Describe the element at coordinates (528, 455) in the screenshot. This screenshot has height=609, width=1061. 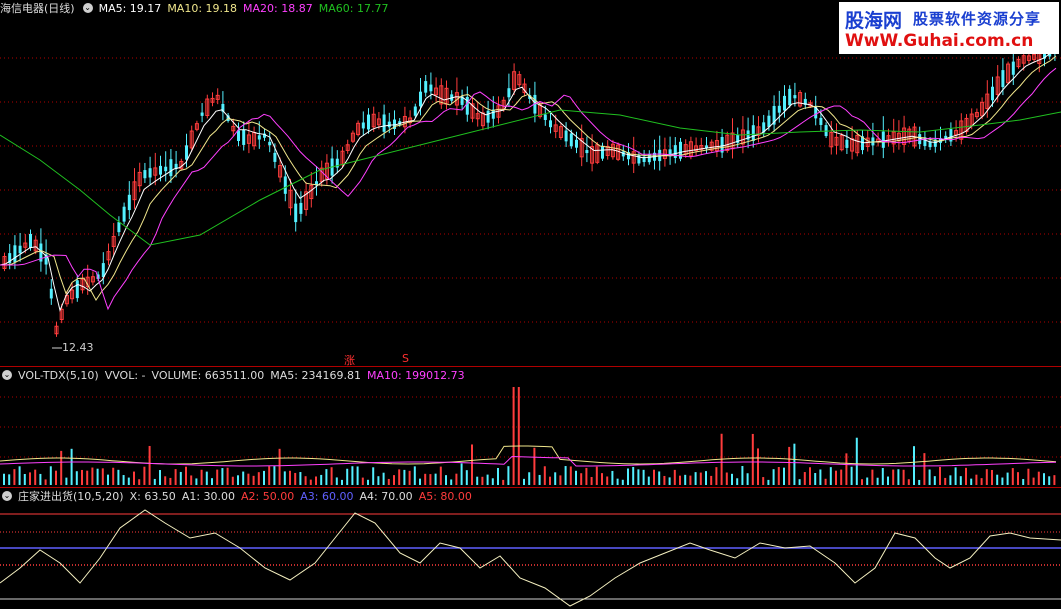
I see `vol-ma5-line` at that location.